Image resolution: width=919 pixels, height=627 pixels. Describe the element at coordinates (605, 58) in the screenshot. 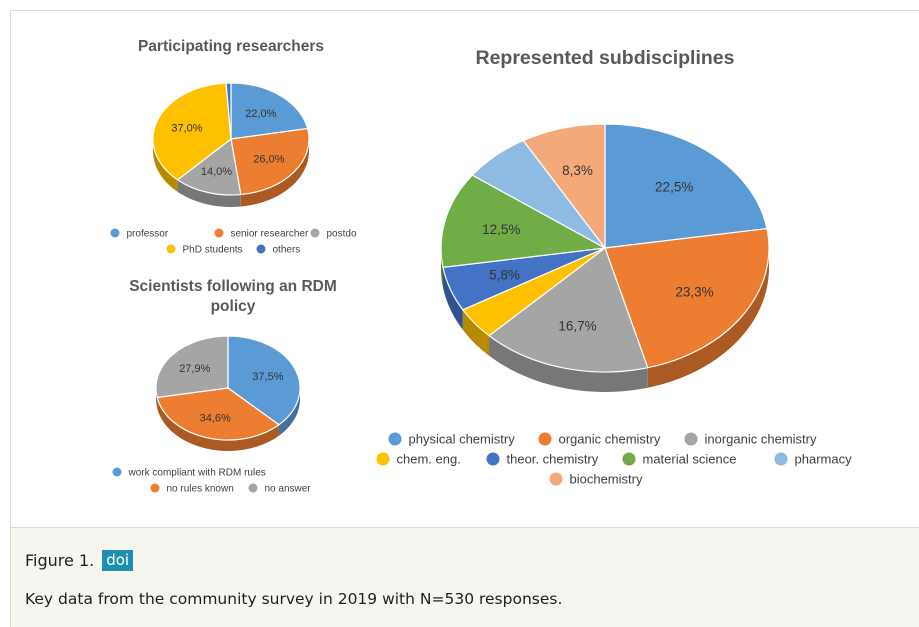

I see `chart-title: Represented subdisciplines` at that location.